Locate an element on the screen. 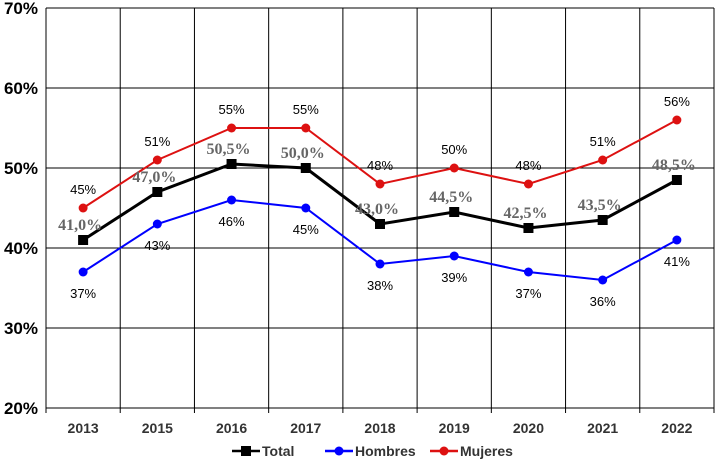  legend-label: Hombres is located at coordinates (385, 451).